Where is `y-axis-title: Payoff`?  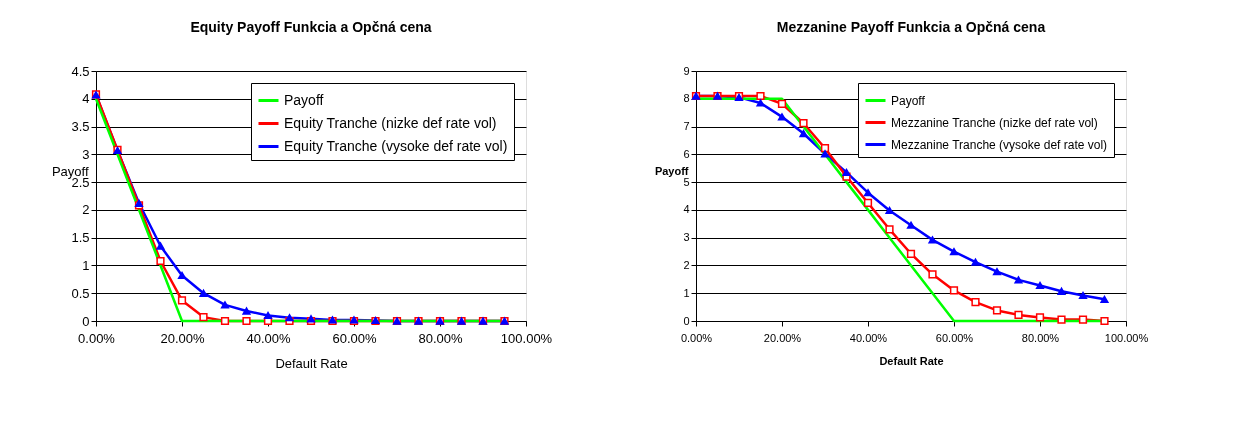
y-axis-title: Payoff is located at coordinates (671, 170).